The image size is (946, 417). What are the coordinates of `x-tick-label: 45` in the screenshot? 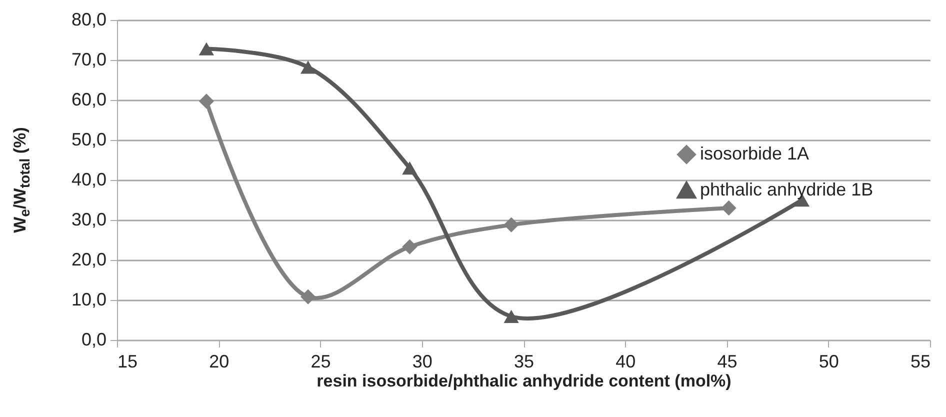 It's located at (727, 362).